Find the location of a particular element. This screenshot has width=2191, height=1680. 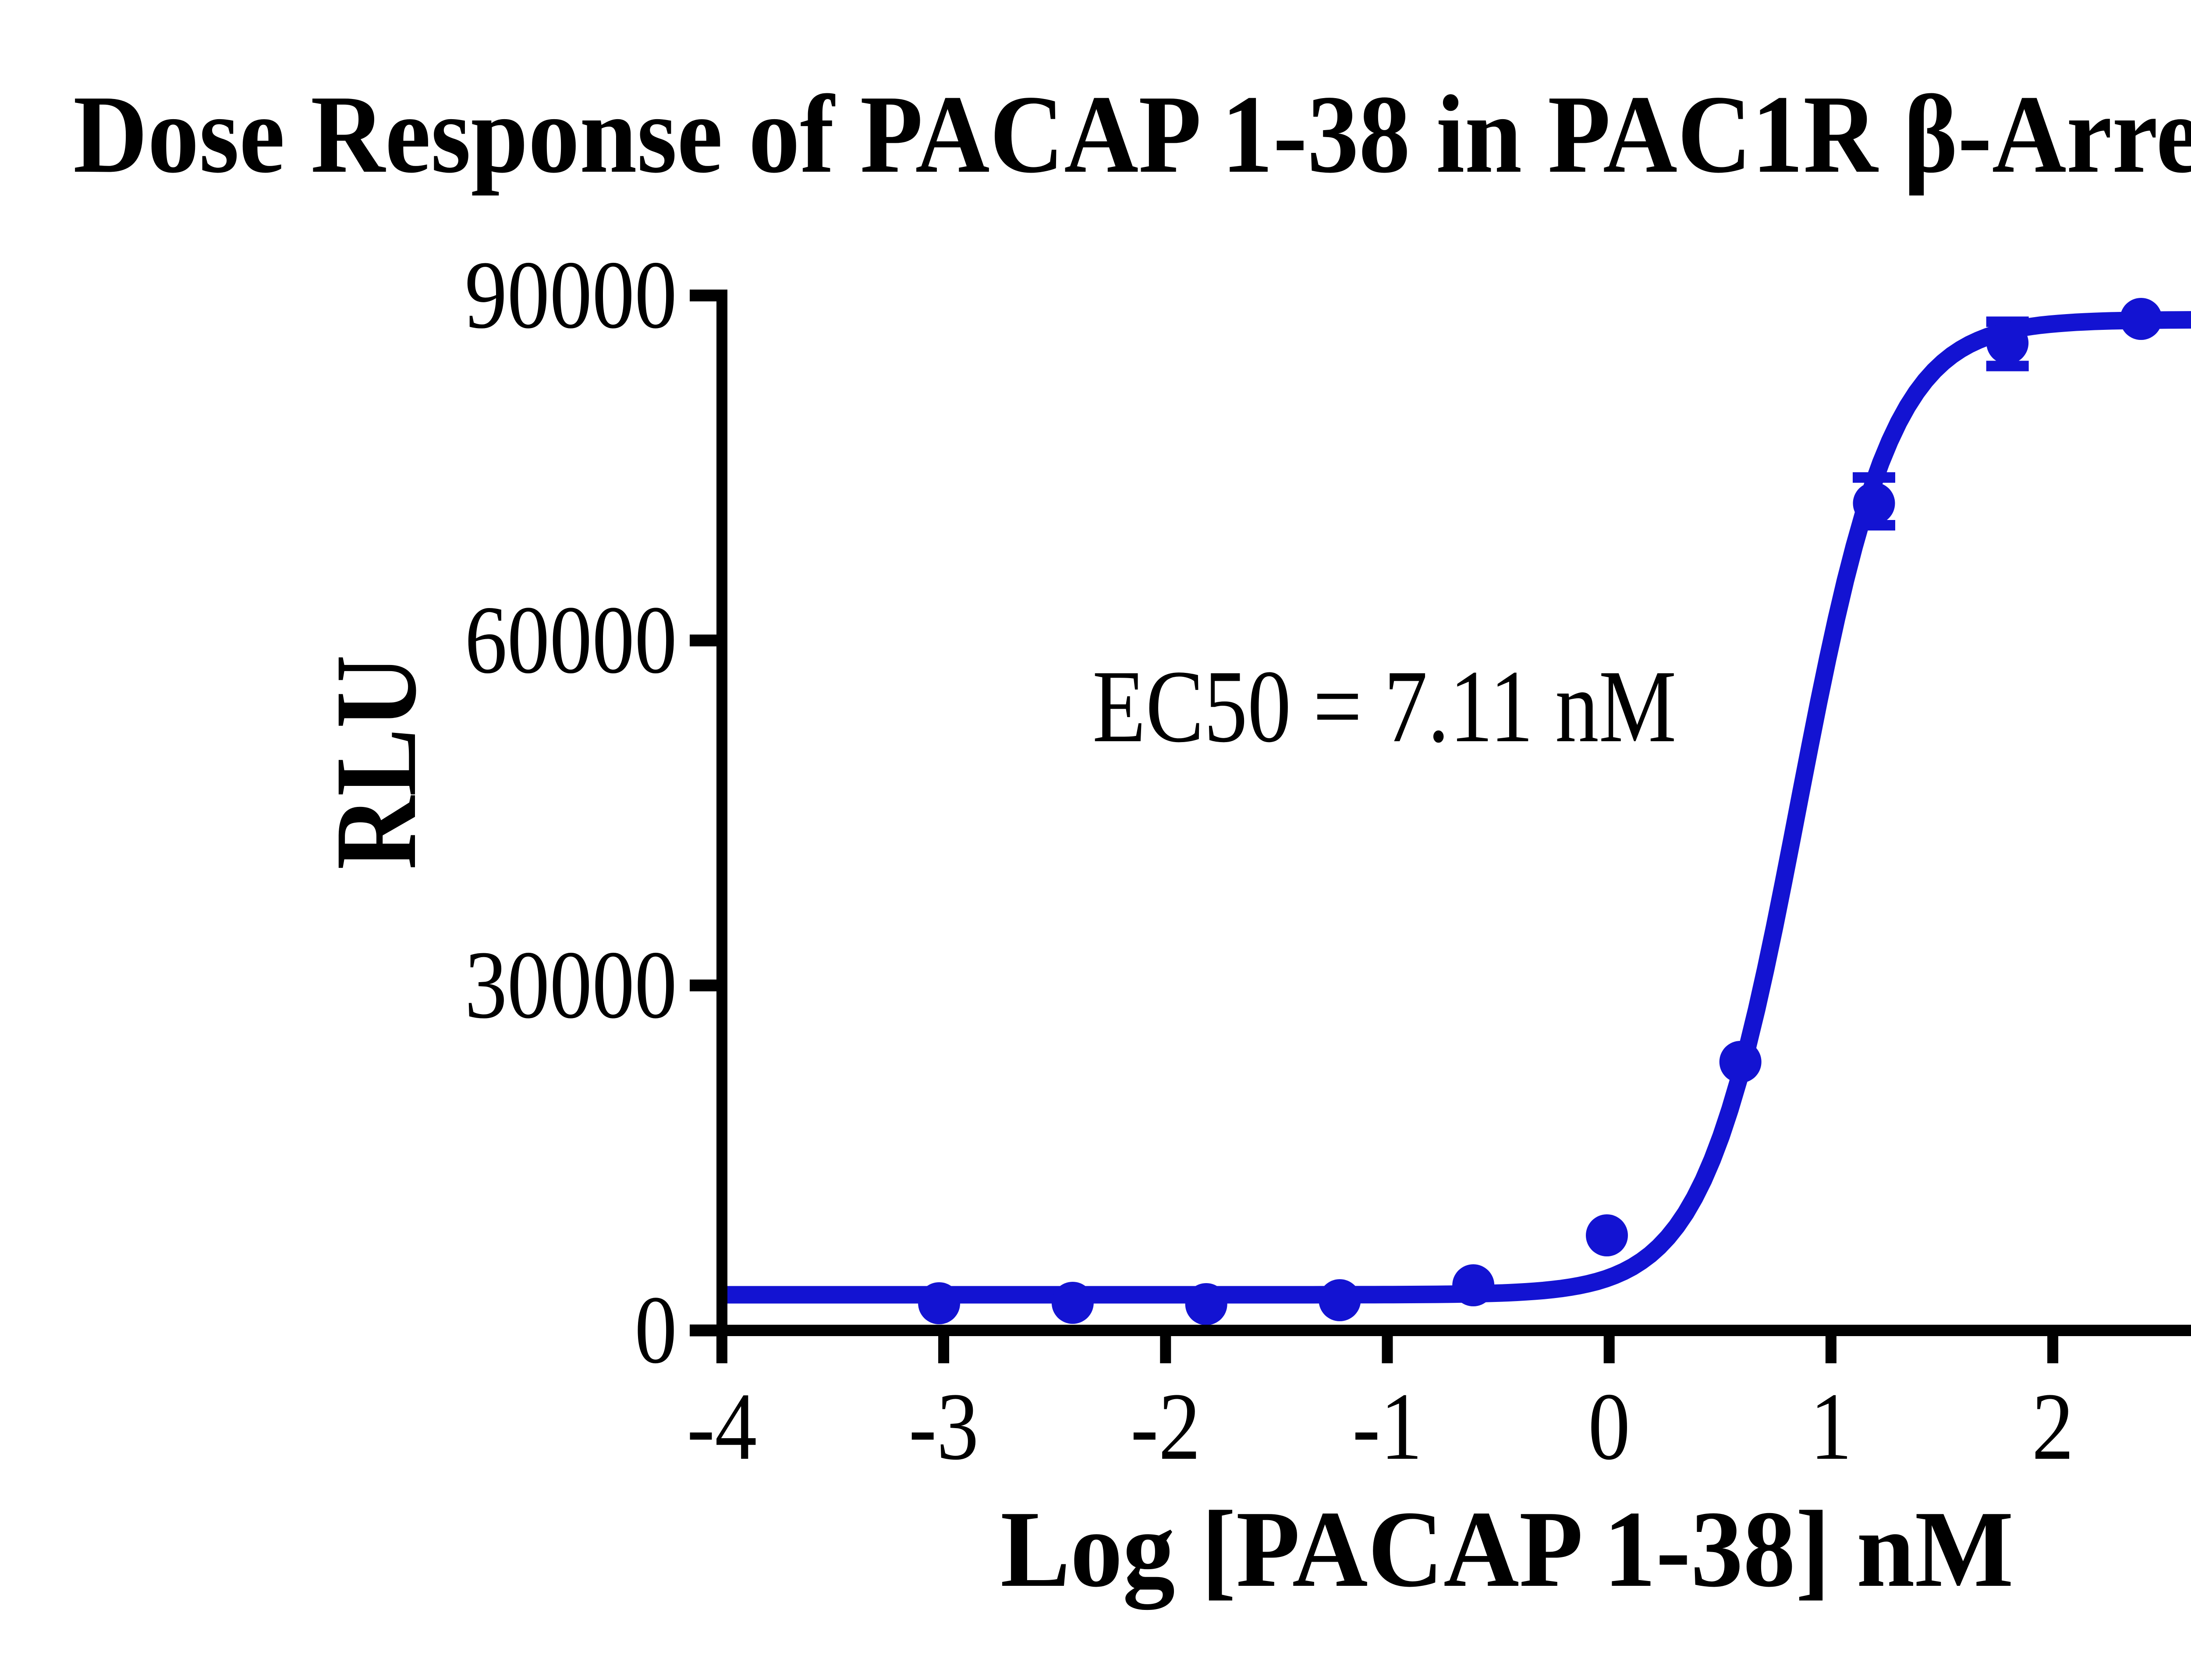

svg-text: 30000 is located at coordinates (570, 985).